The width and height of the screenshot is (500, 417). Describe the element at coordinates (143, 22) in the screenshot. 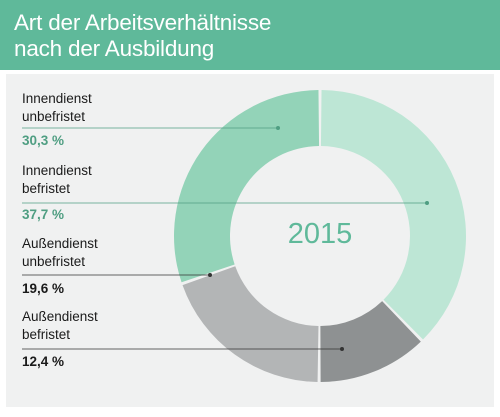

I see `chart-title-line1: Art der Arbeitsverhältnisse` at that location.